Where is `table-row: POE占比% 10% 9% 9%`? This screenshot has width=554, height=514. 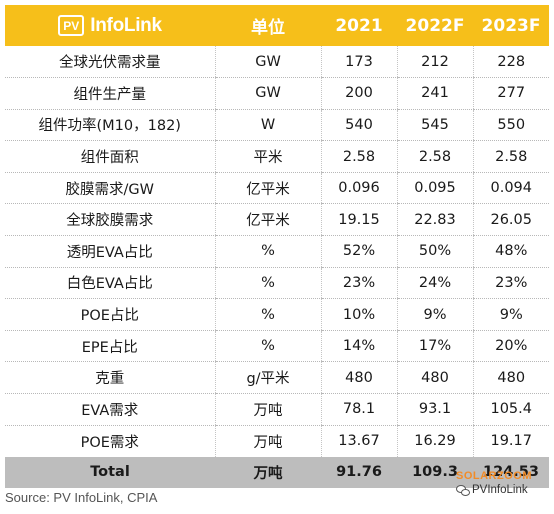 table-row: POE占比% 10% 9% 9% is located at coordinates (277, 314).